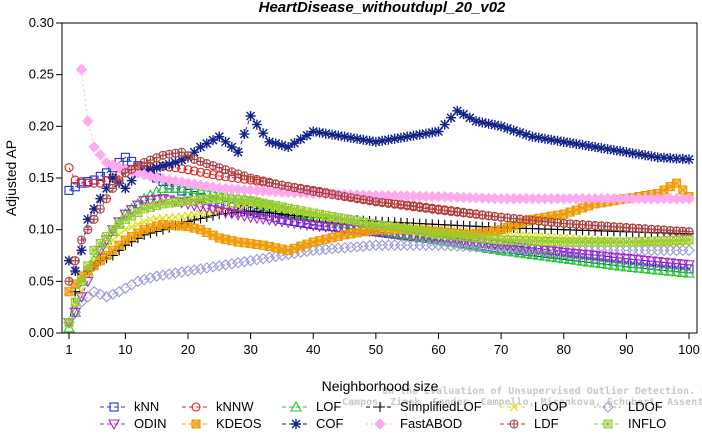 The width and height of the screenshot is (702, 434). I want to click on x-tick-label: 10, so click(125, 349).